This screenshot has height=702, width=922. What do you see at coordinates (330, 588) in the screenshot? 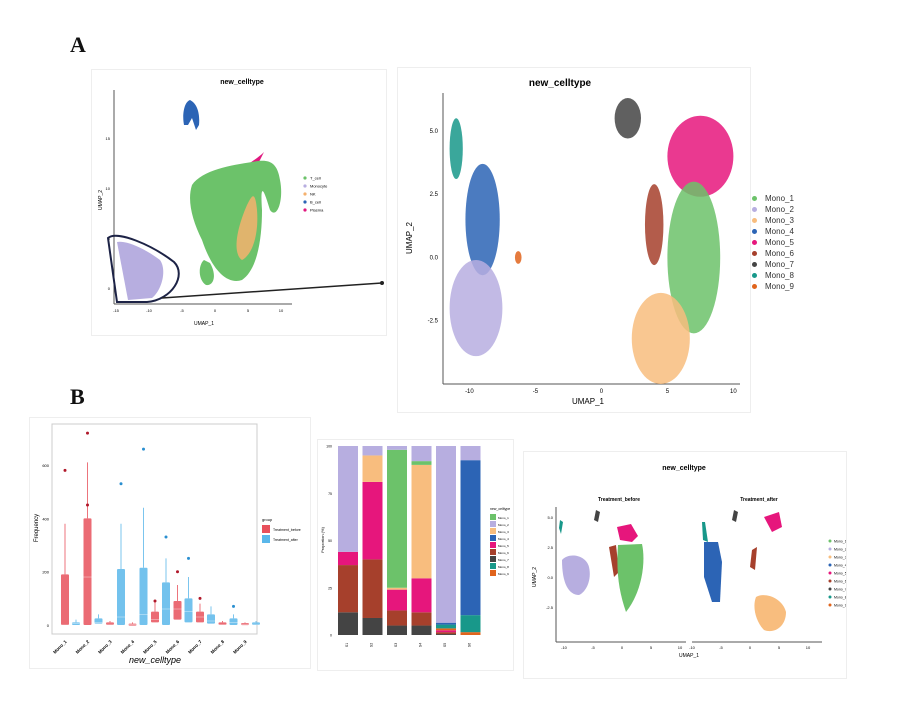
I see `y-tick-label: 25` at bounding box center [330, 588].